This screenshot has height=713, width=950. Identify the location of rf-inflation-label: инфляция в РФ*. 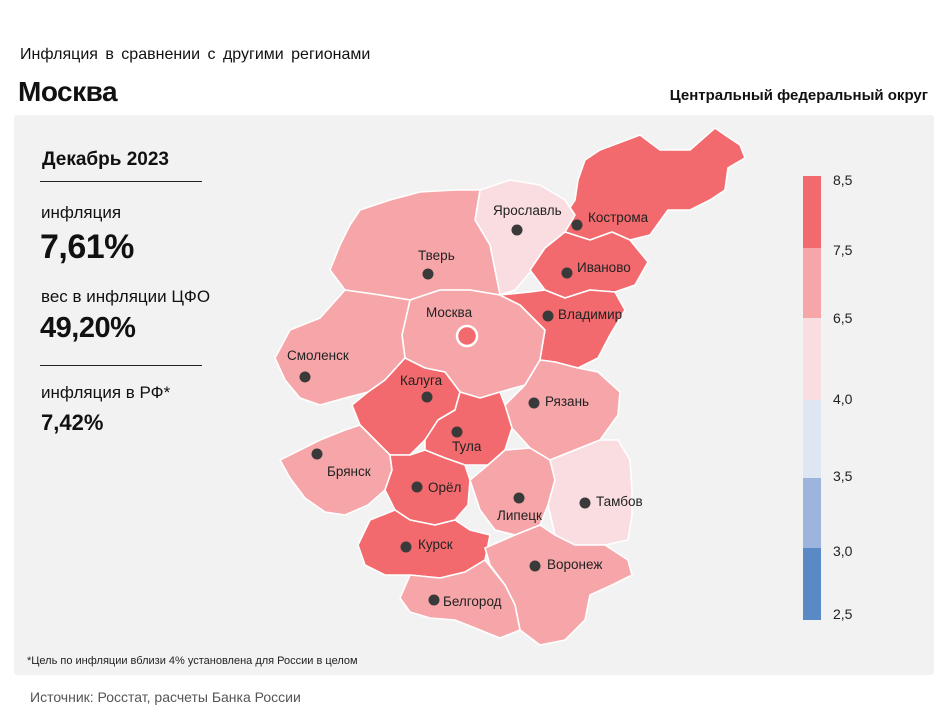
(106, 392).